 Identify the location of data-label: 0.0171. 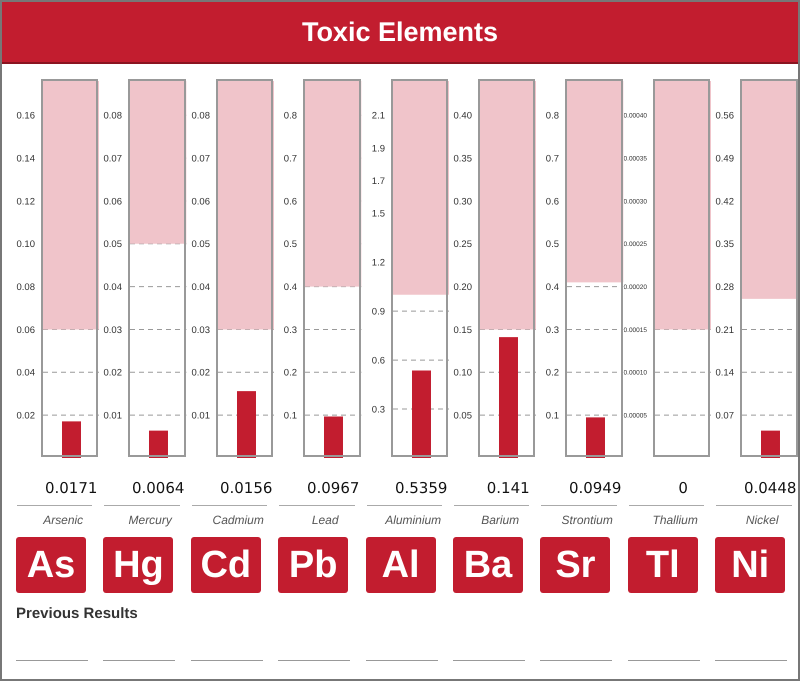
(71, 487).